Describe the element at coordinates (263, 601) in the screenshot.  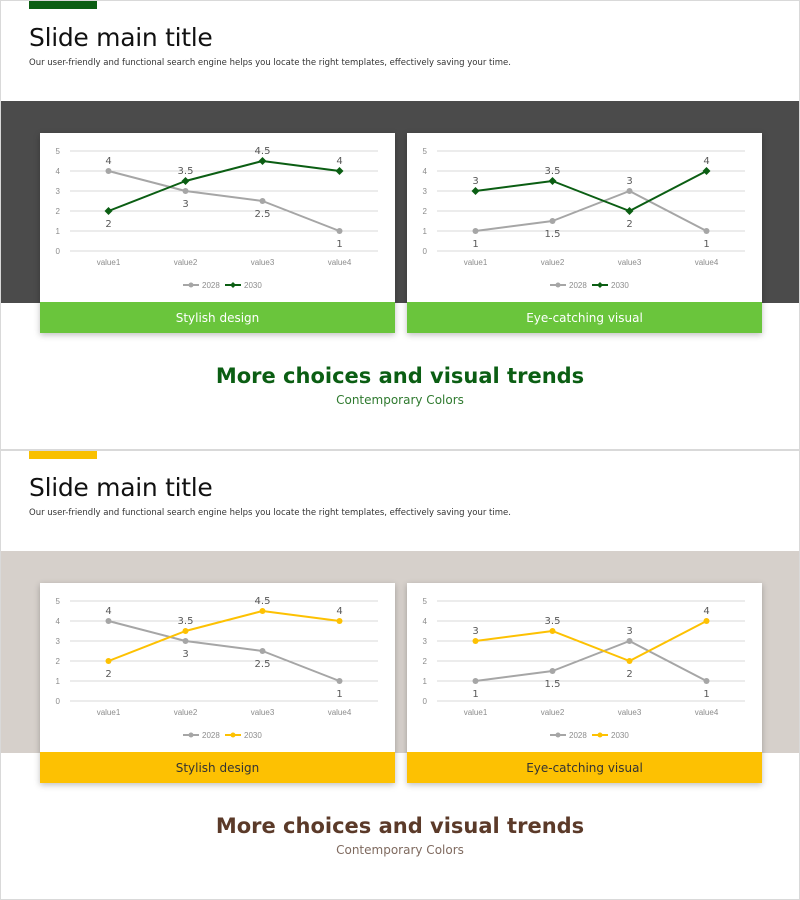
I see `data-label: 4.5` at that location.